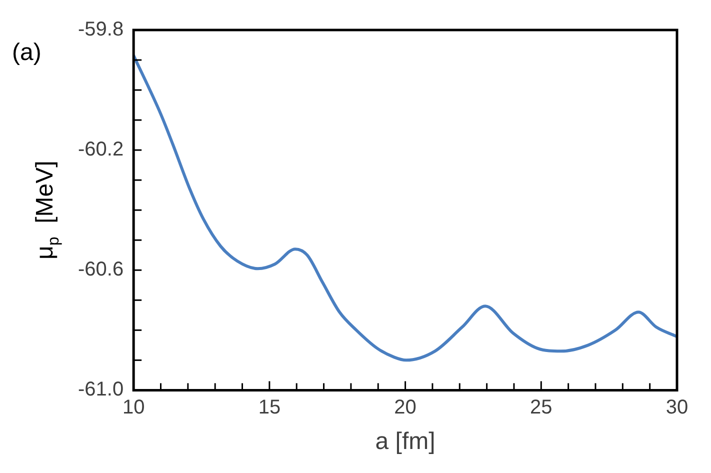 This screenshot has width=711, height=473. I want to click on y-tick-label: -59.8, so click(101, 29).